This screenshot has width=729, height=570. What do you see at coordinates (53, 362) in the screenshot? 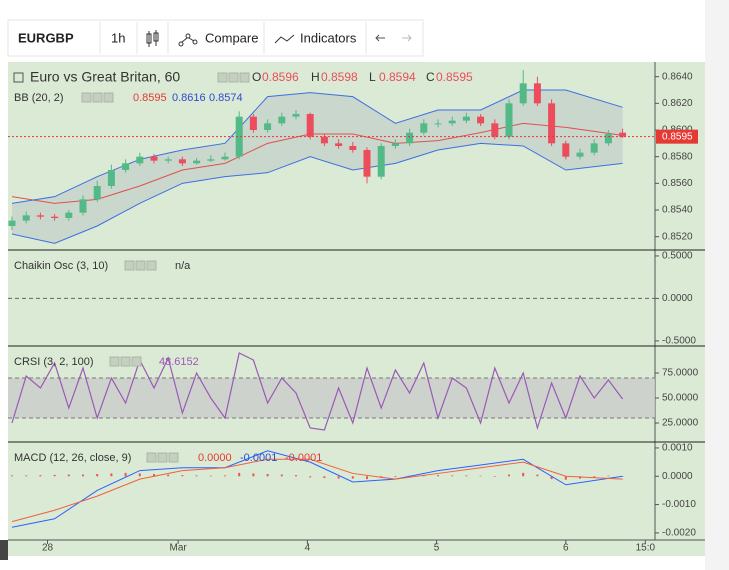
I see `indicator-title: CRSI (3, 2, 100)` at bounding box center [53, 362].